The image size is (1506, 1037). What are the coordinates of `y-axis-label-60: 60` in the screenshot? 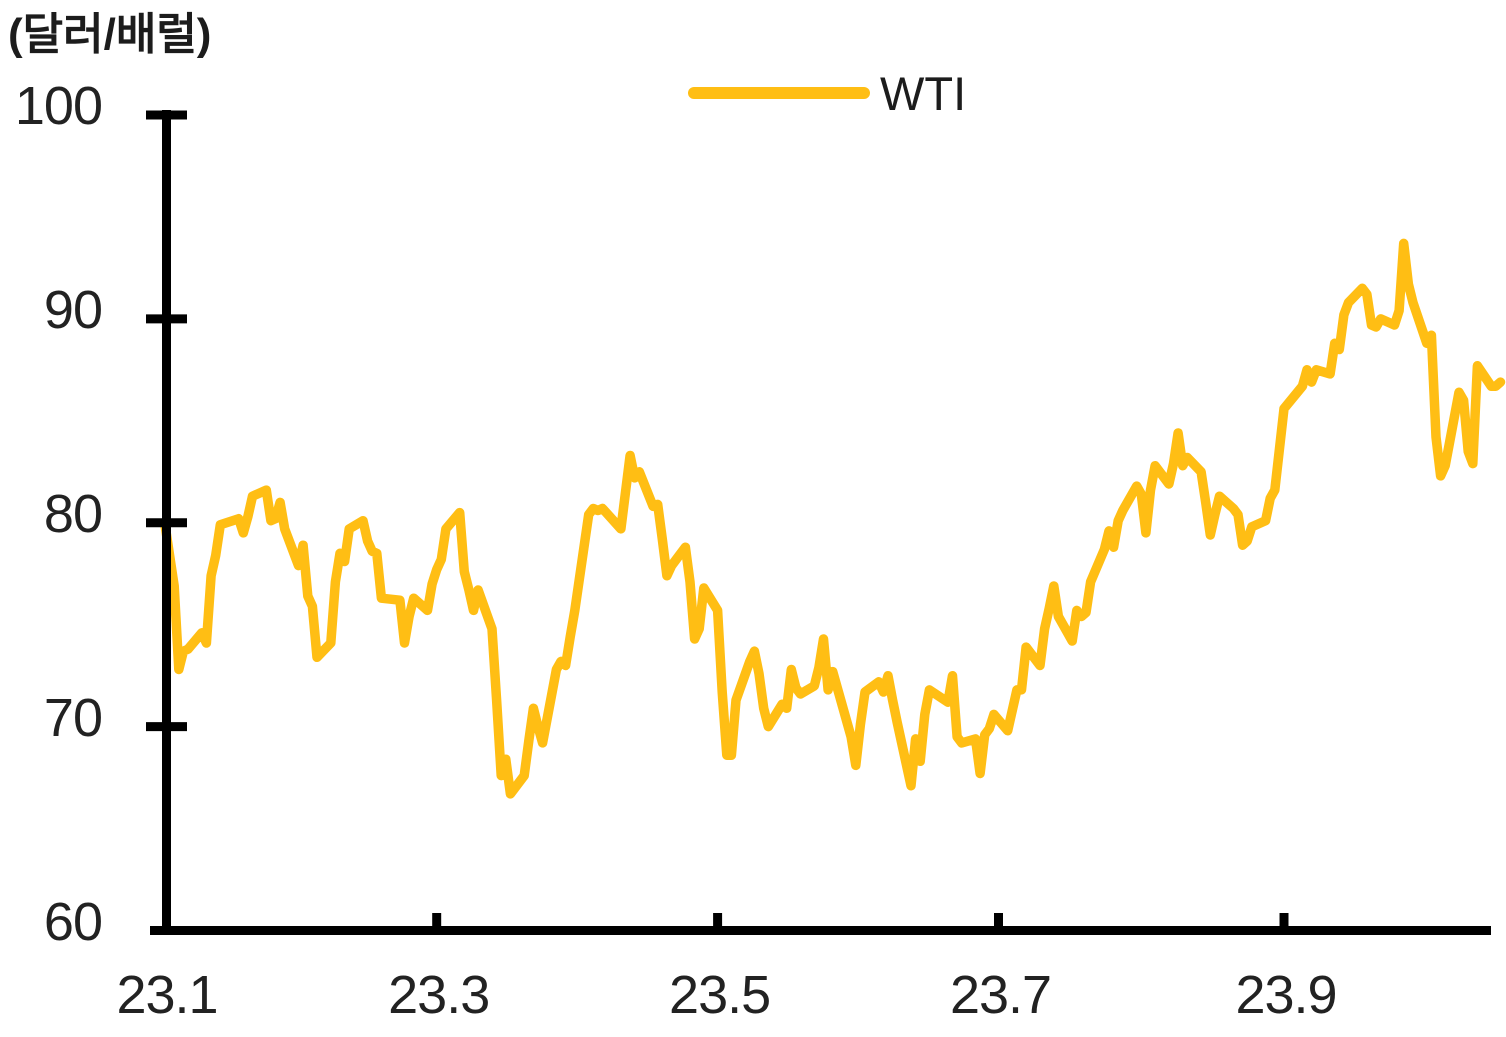 It's located at (73, 921).